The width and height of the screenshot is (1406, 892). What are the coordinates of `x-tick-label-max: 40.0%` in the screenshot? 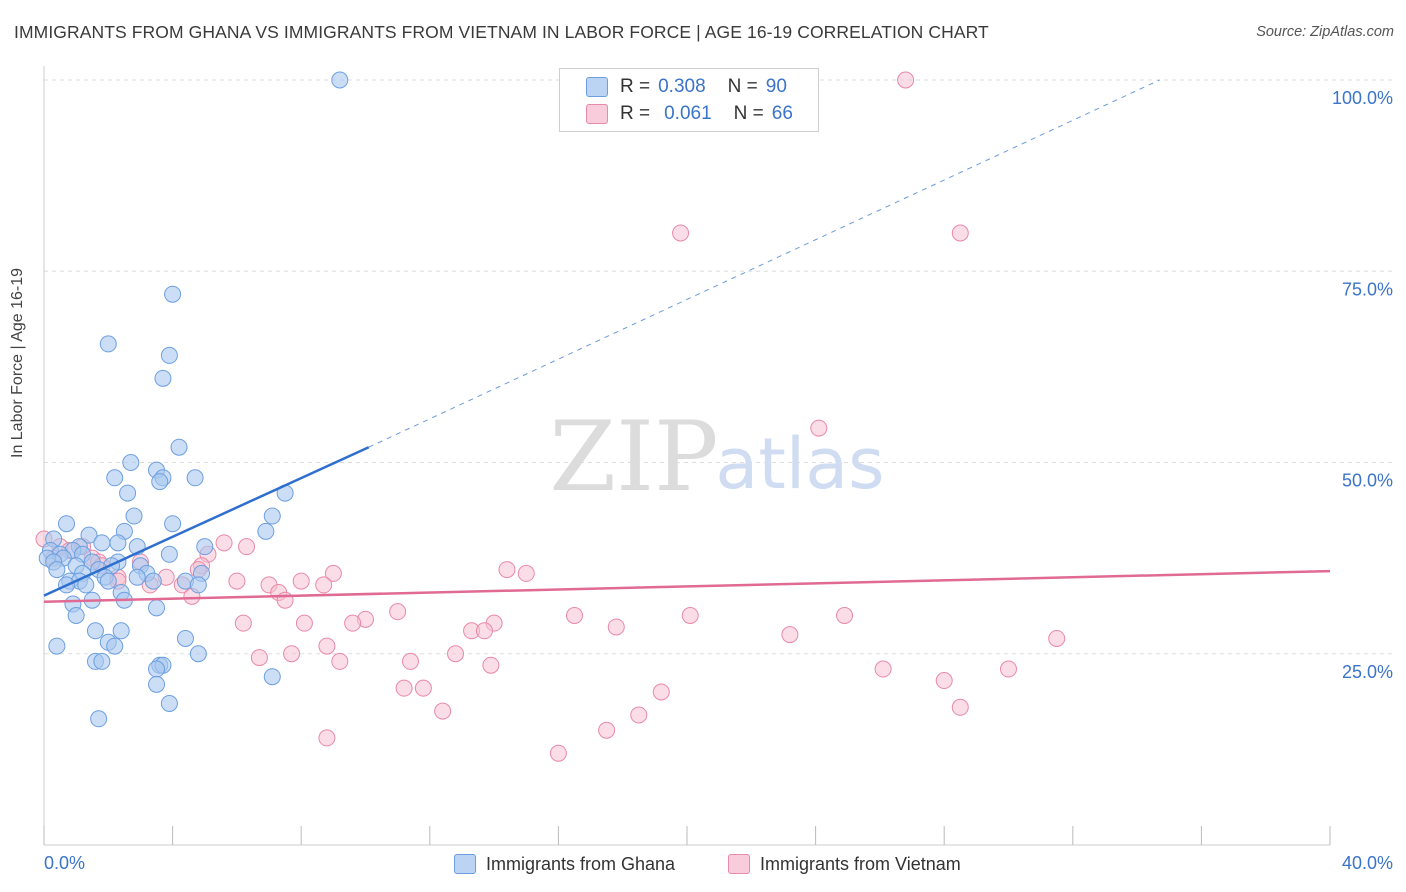 It's located at (1367, 863).